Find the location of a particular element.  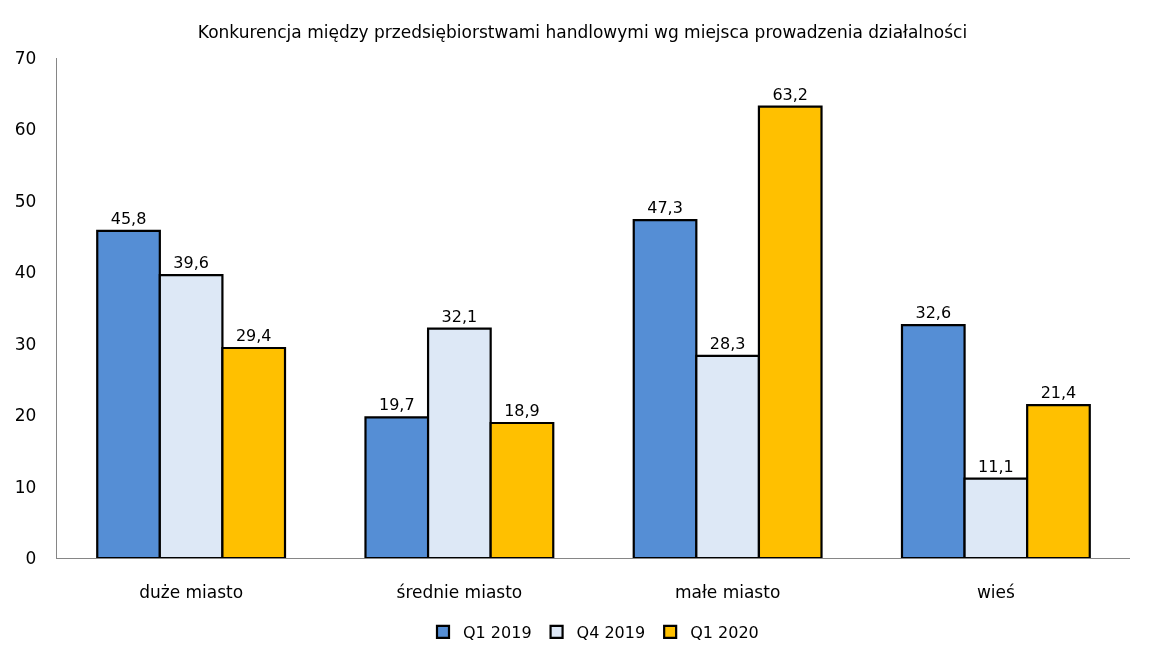

data-label: 39,6 is located at coordinates (191, 263).